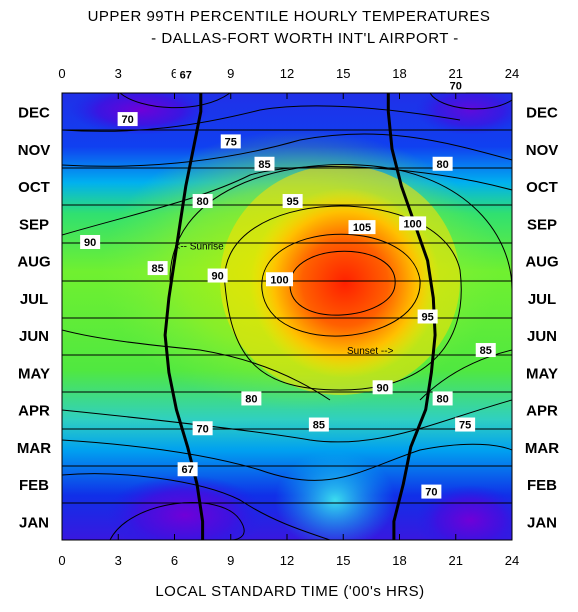  I want to click on x-tick-label-bottom: 24, so click(512, 560).